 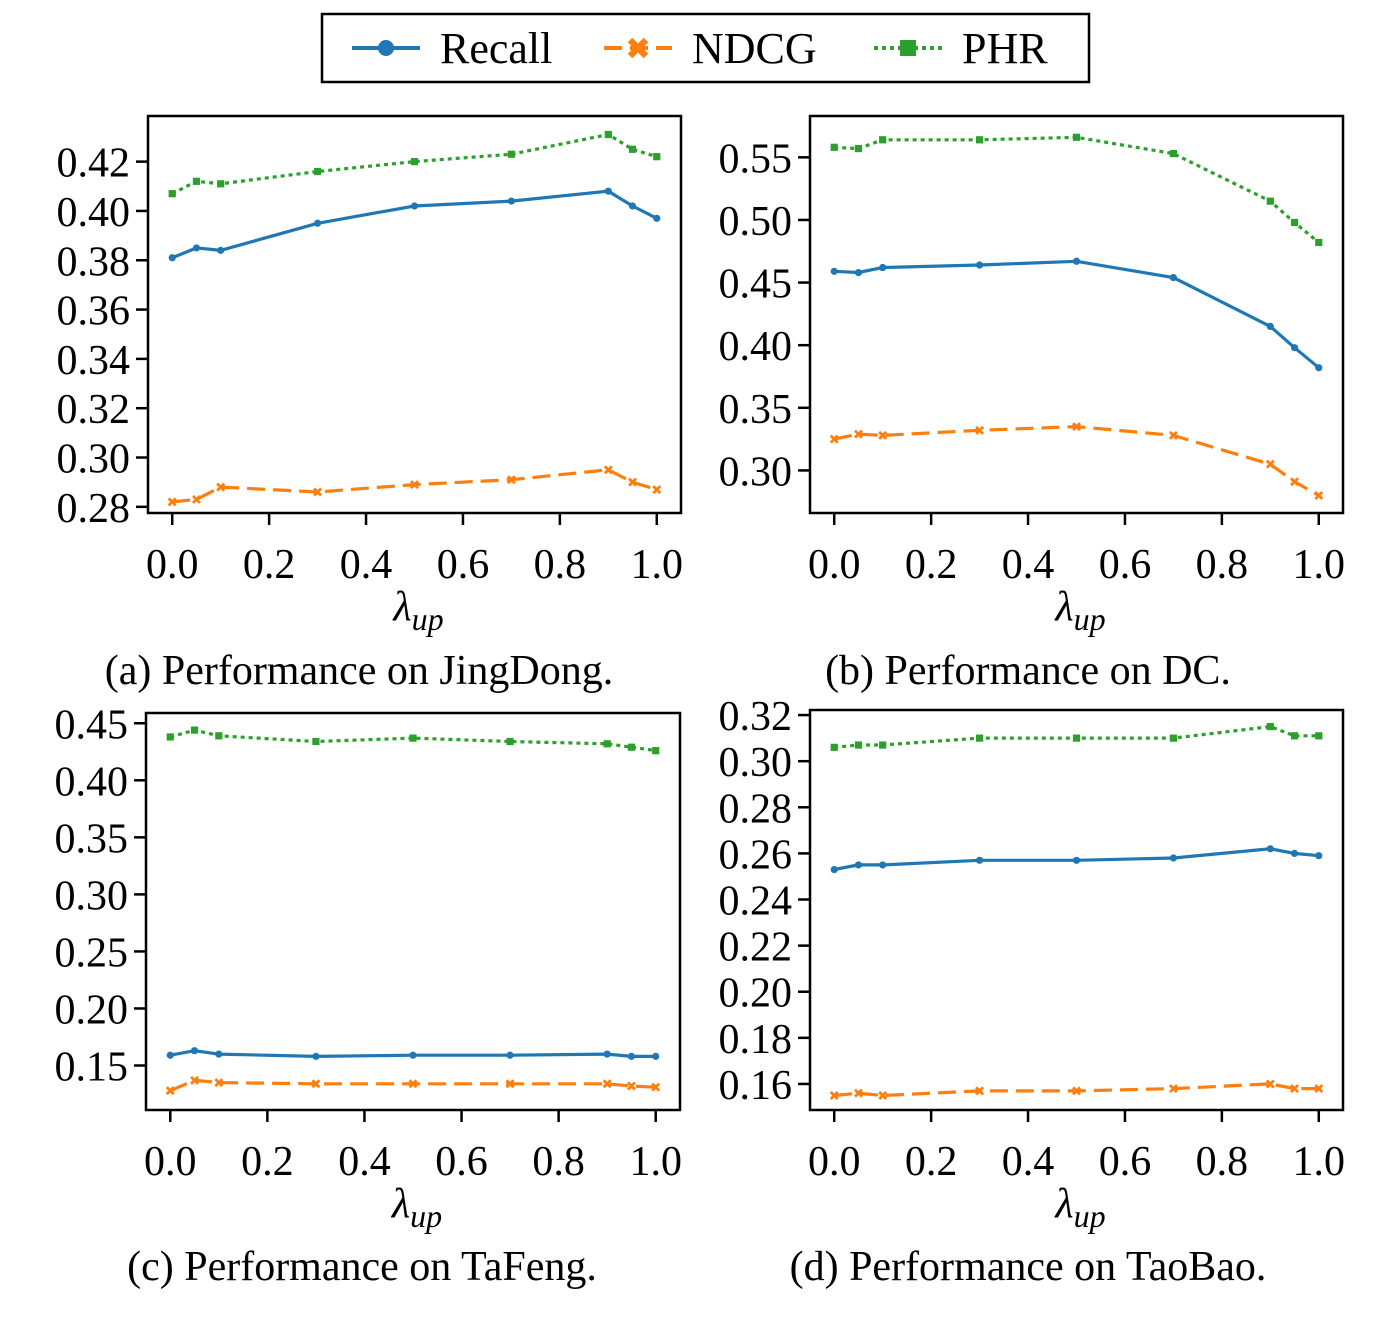 I want to click on x-tick-label: 0.0, so click(x=834, y=565).